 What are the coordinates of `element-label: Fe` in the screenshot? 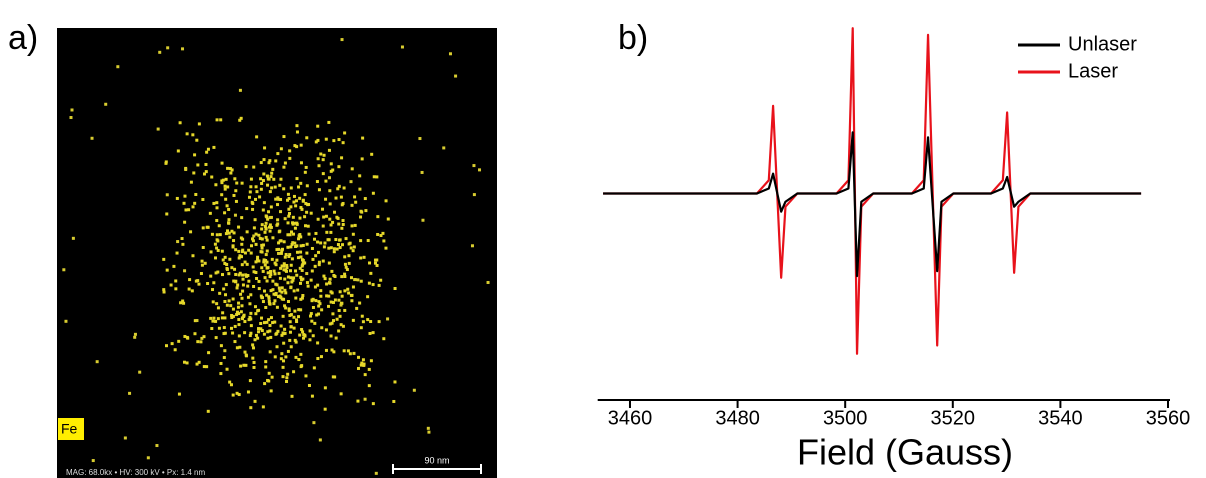 It's located at (69, 429).